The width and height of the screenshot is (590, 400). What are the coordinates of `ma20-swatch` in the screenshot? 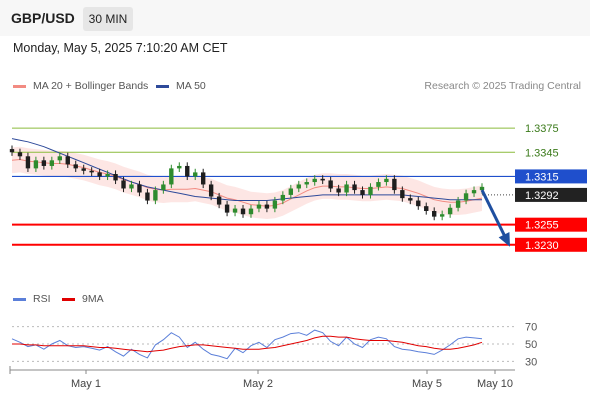 It's located at (19, 86).